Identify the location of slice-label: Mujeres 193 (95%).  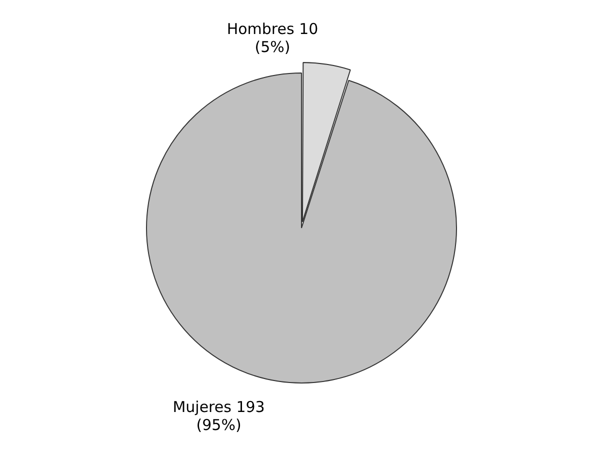
(218, 416).